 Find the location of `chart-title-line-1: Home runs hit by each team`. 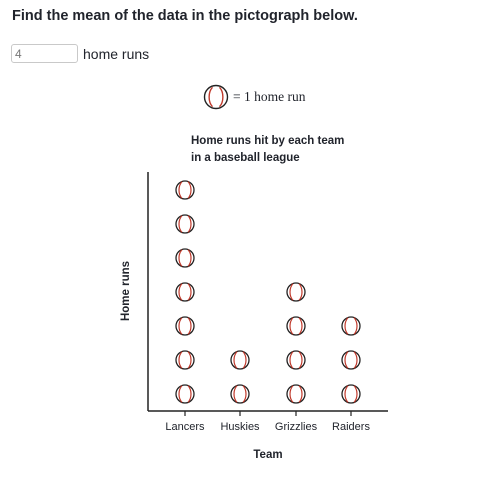

chart-title-line-1: Home runs hit by each team is located at coordinates (267, 141).